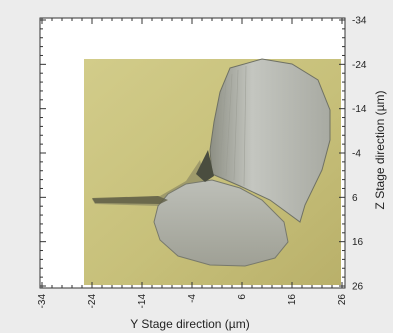  What do you see at coordinates (192, 298) in the screenshot?
I see `x-tick-label: -4` at bounding box center [192, 298].